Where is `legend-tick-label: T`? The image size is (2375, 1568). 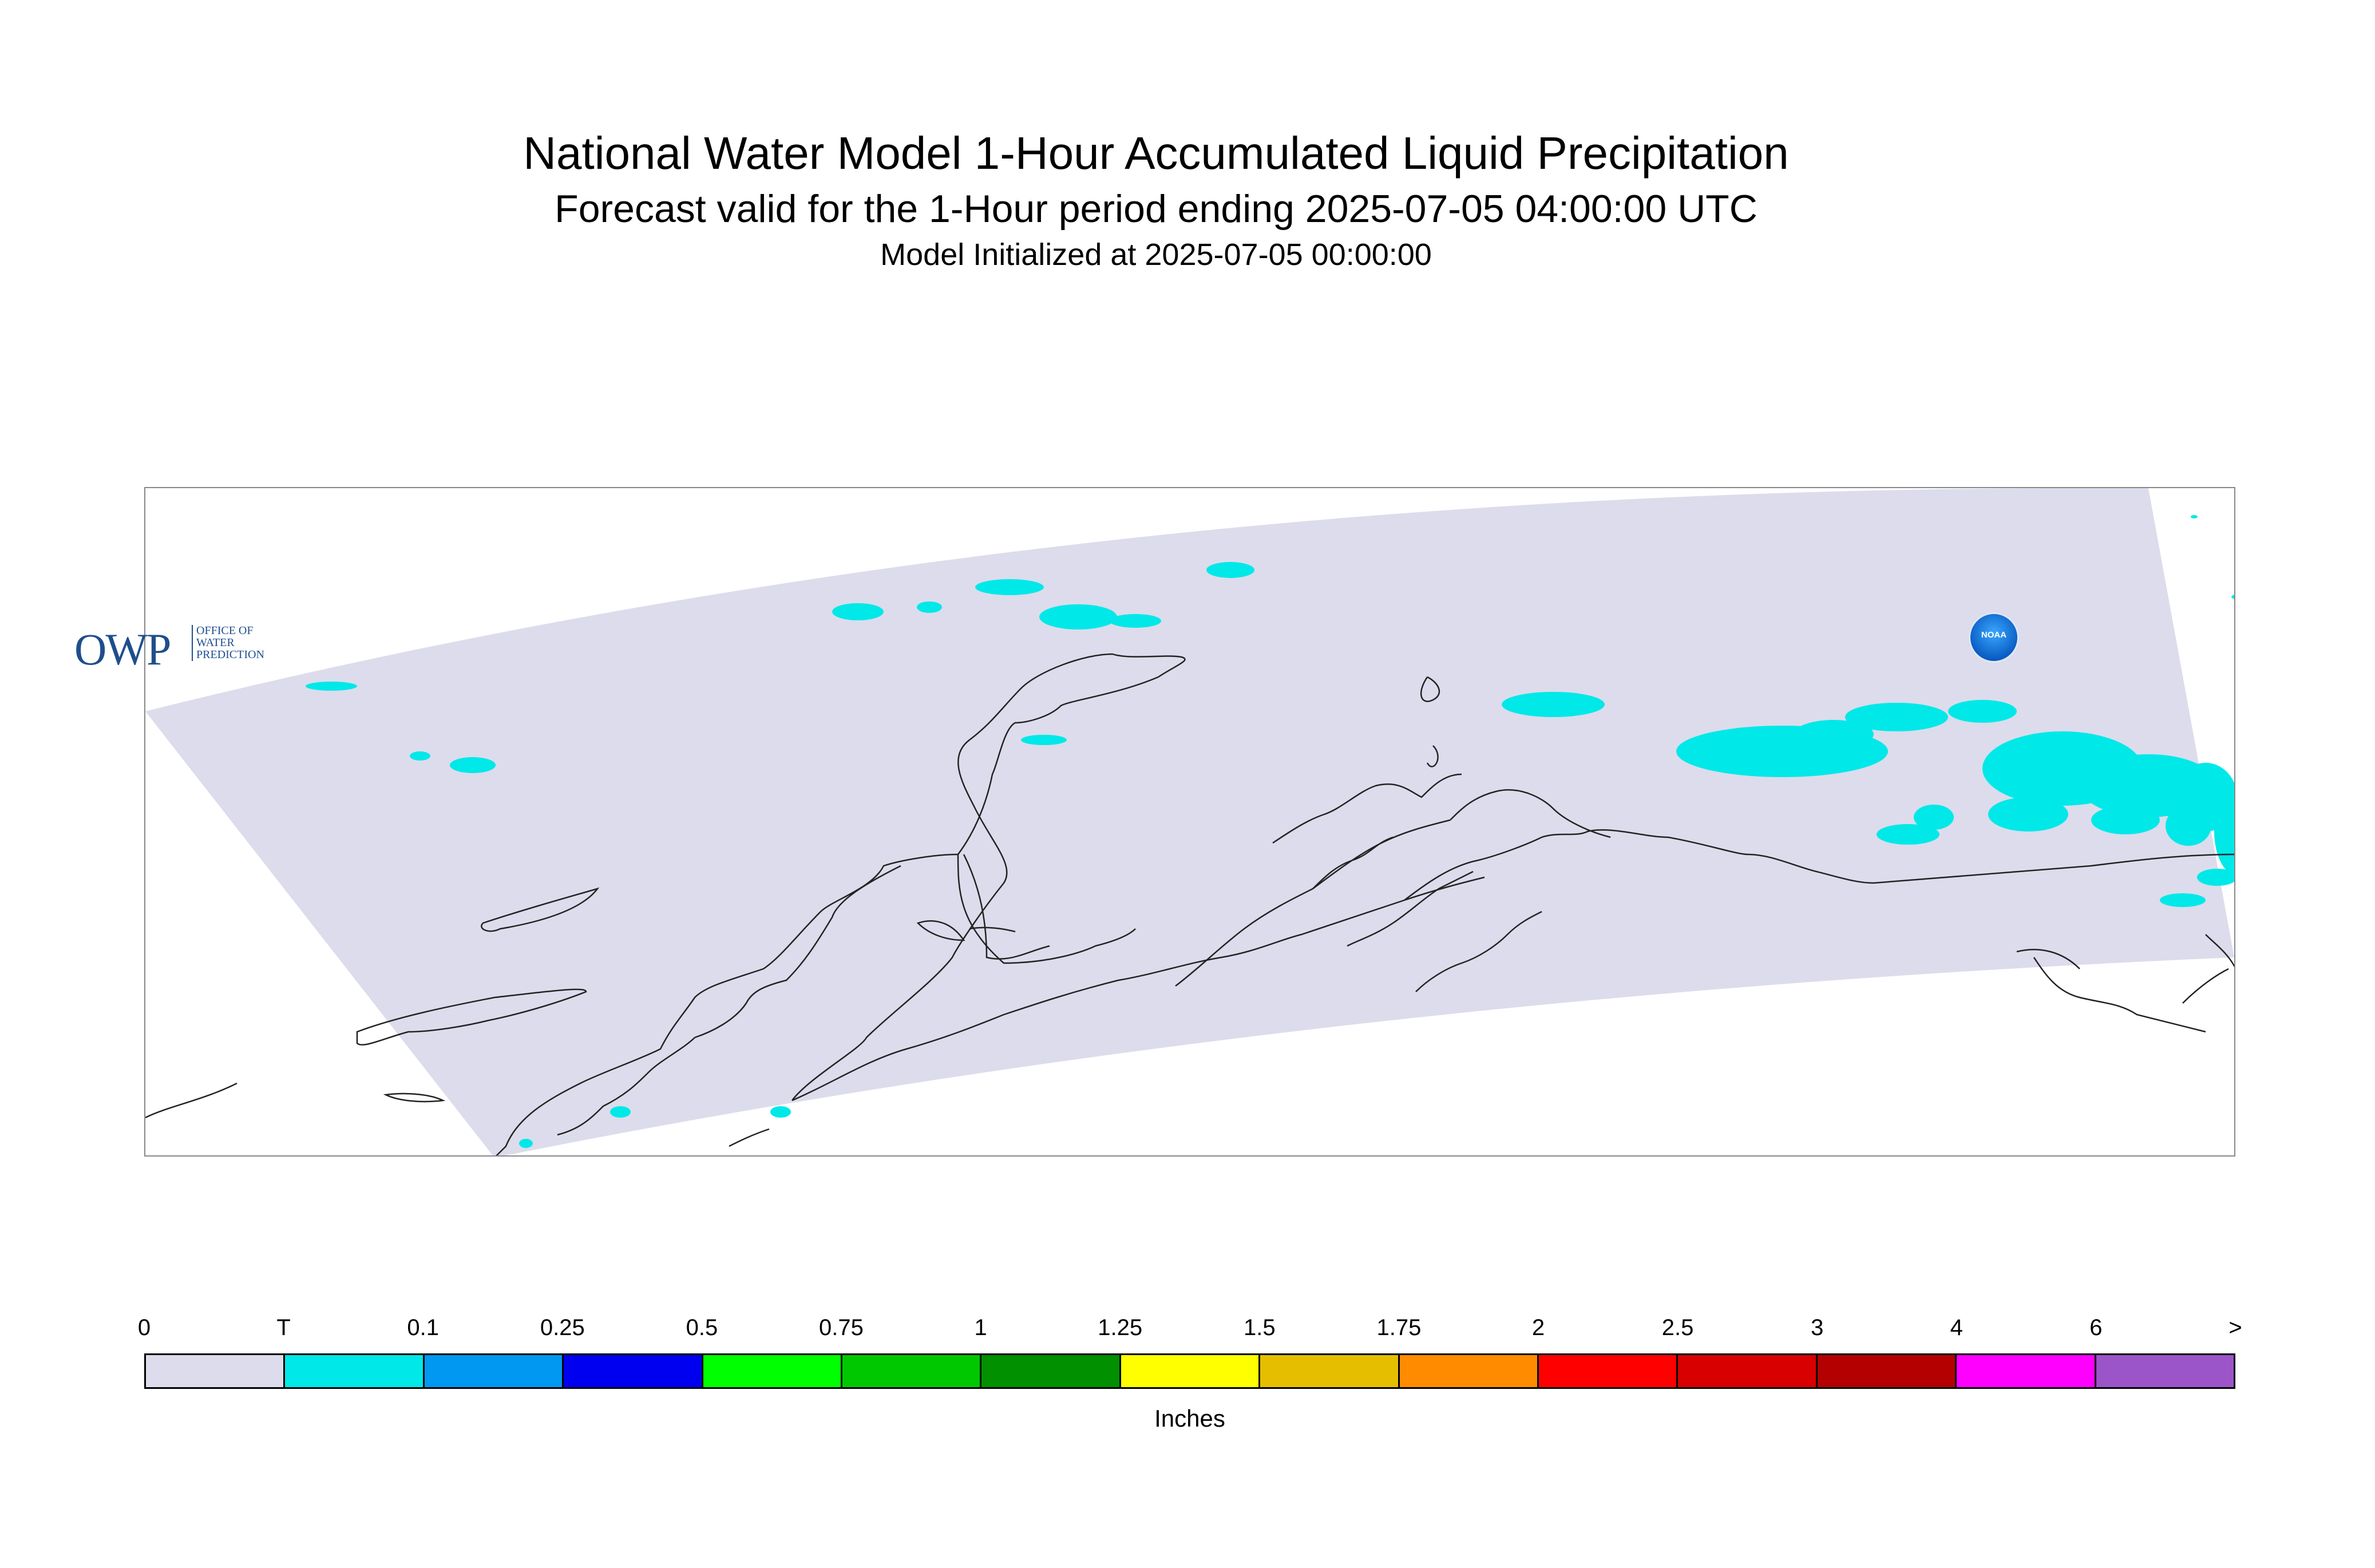 legend-tick-label: T is located at coordinates (284, 1327).